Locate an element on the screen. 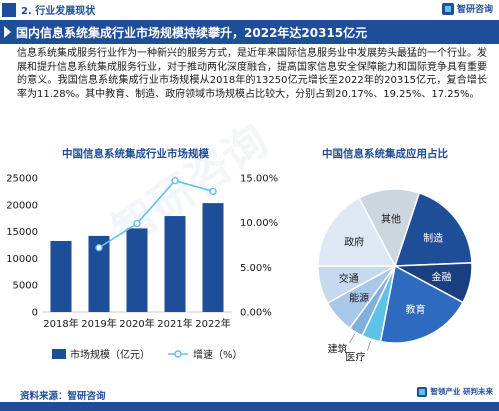  arrow-icon is located at coordinates (7, 32).